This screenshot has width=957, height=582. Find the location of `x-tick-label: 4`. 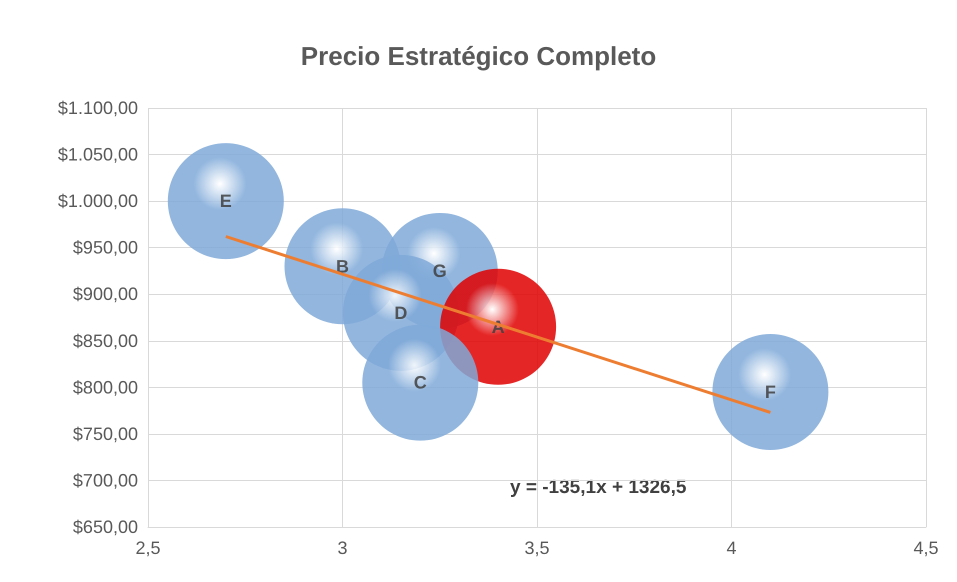

x-tick-label: 4 is located at coordinates (731, 548).